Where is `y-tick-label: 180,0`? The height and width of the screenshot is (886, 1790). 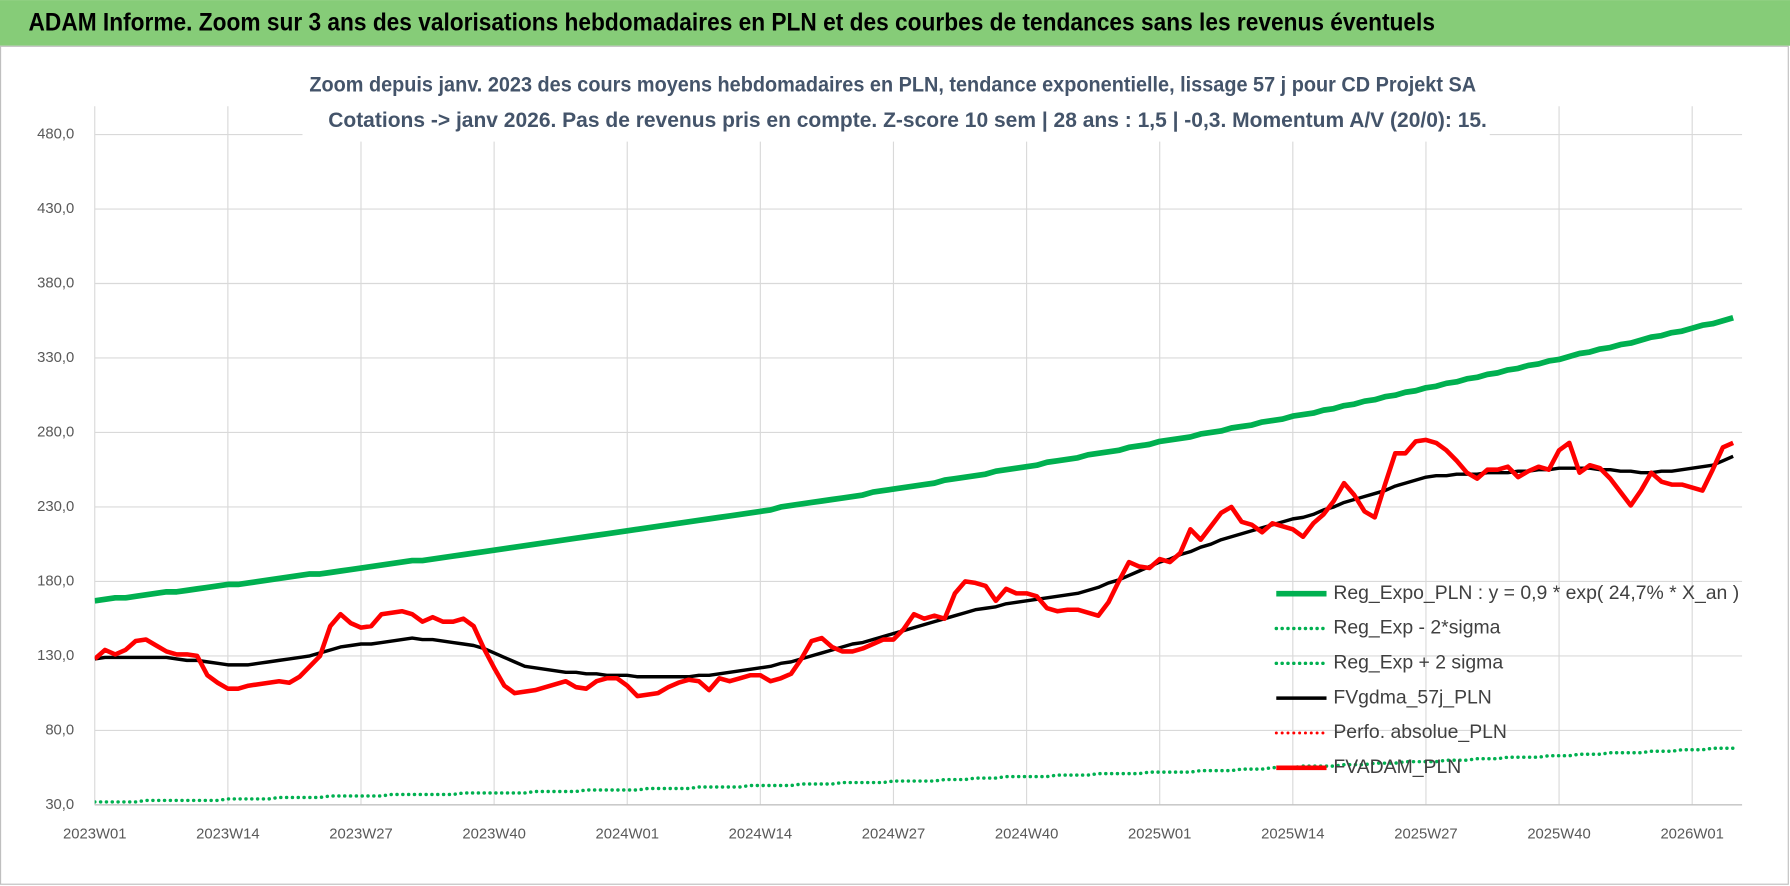 y-tick-label: 180,0 is located at coordinates (55, 581).